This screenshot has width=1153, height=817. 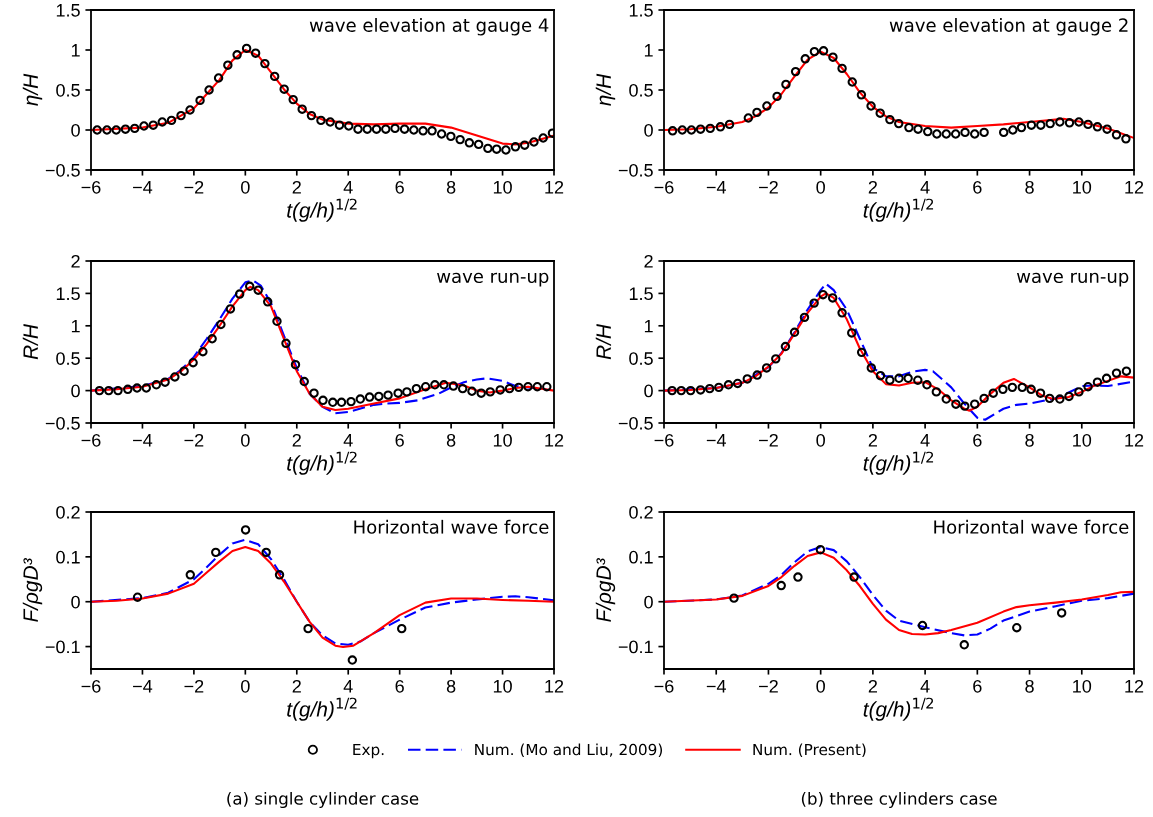 What do you see at coordinates (368, 751) in the screenshot?
I see `legend-label: Exp.` at bounding box center [368, 751].